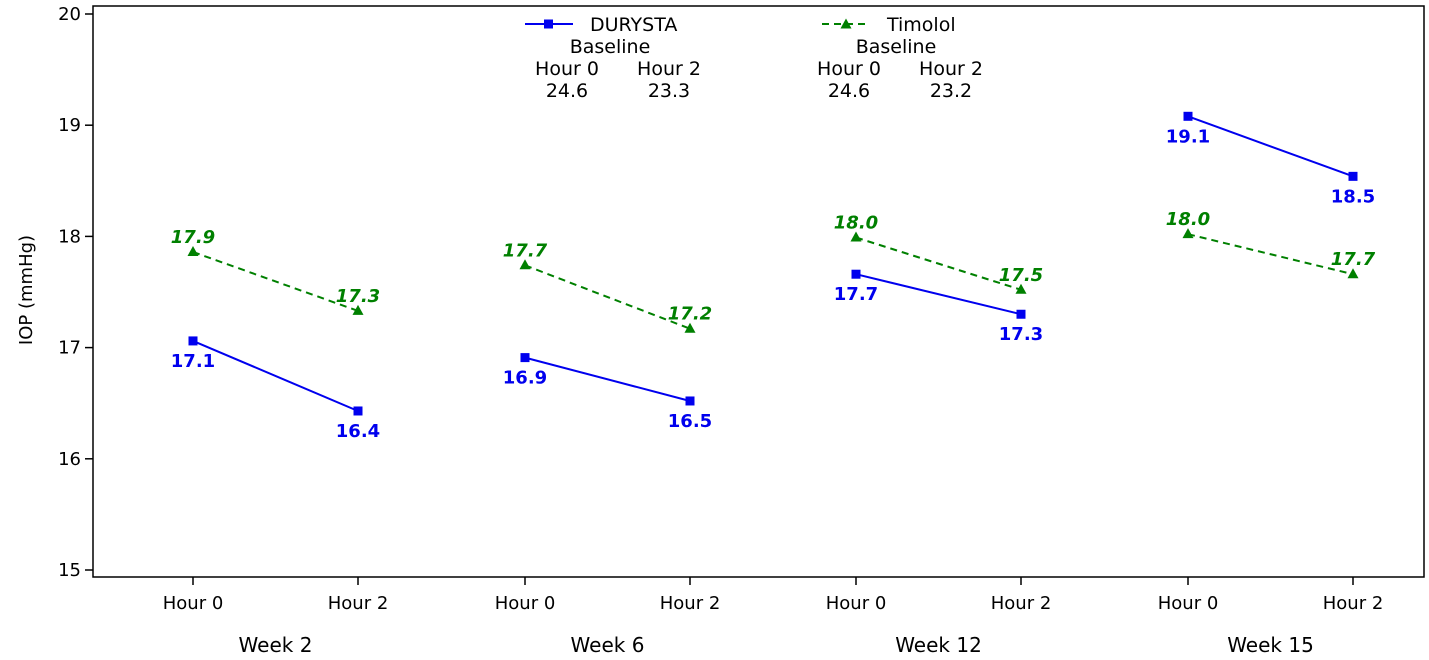  I want to click on legend-timolol-hour0-label: Hour 0, so click(849, 69).